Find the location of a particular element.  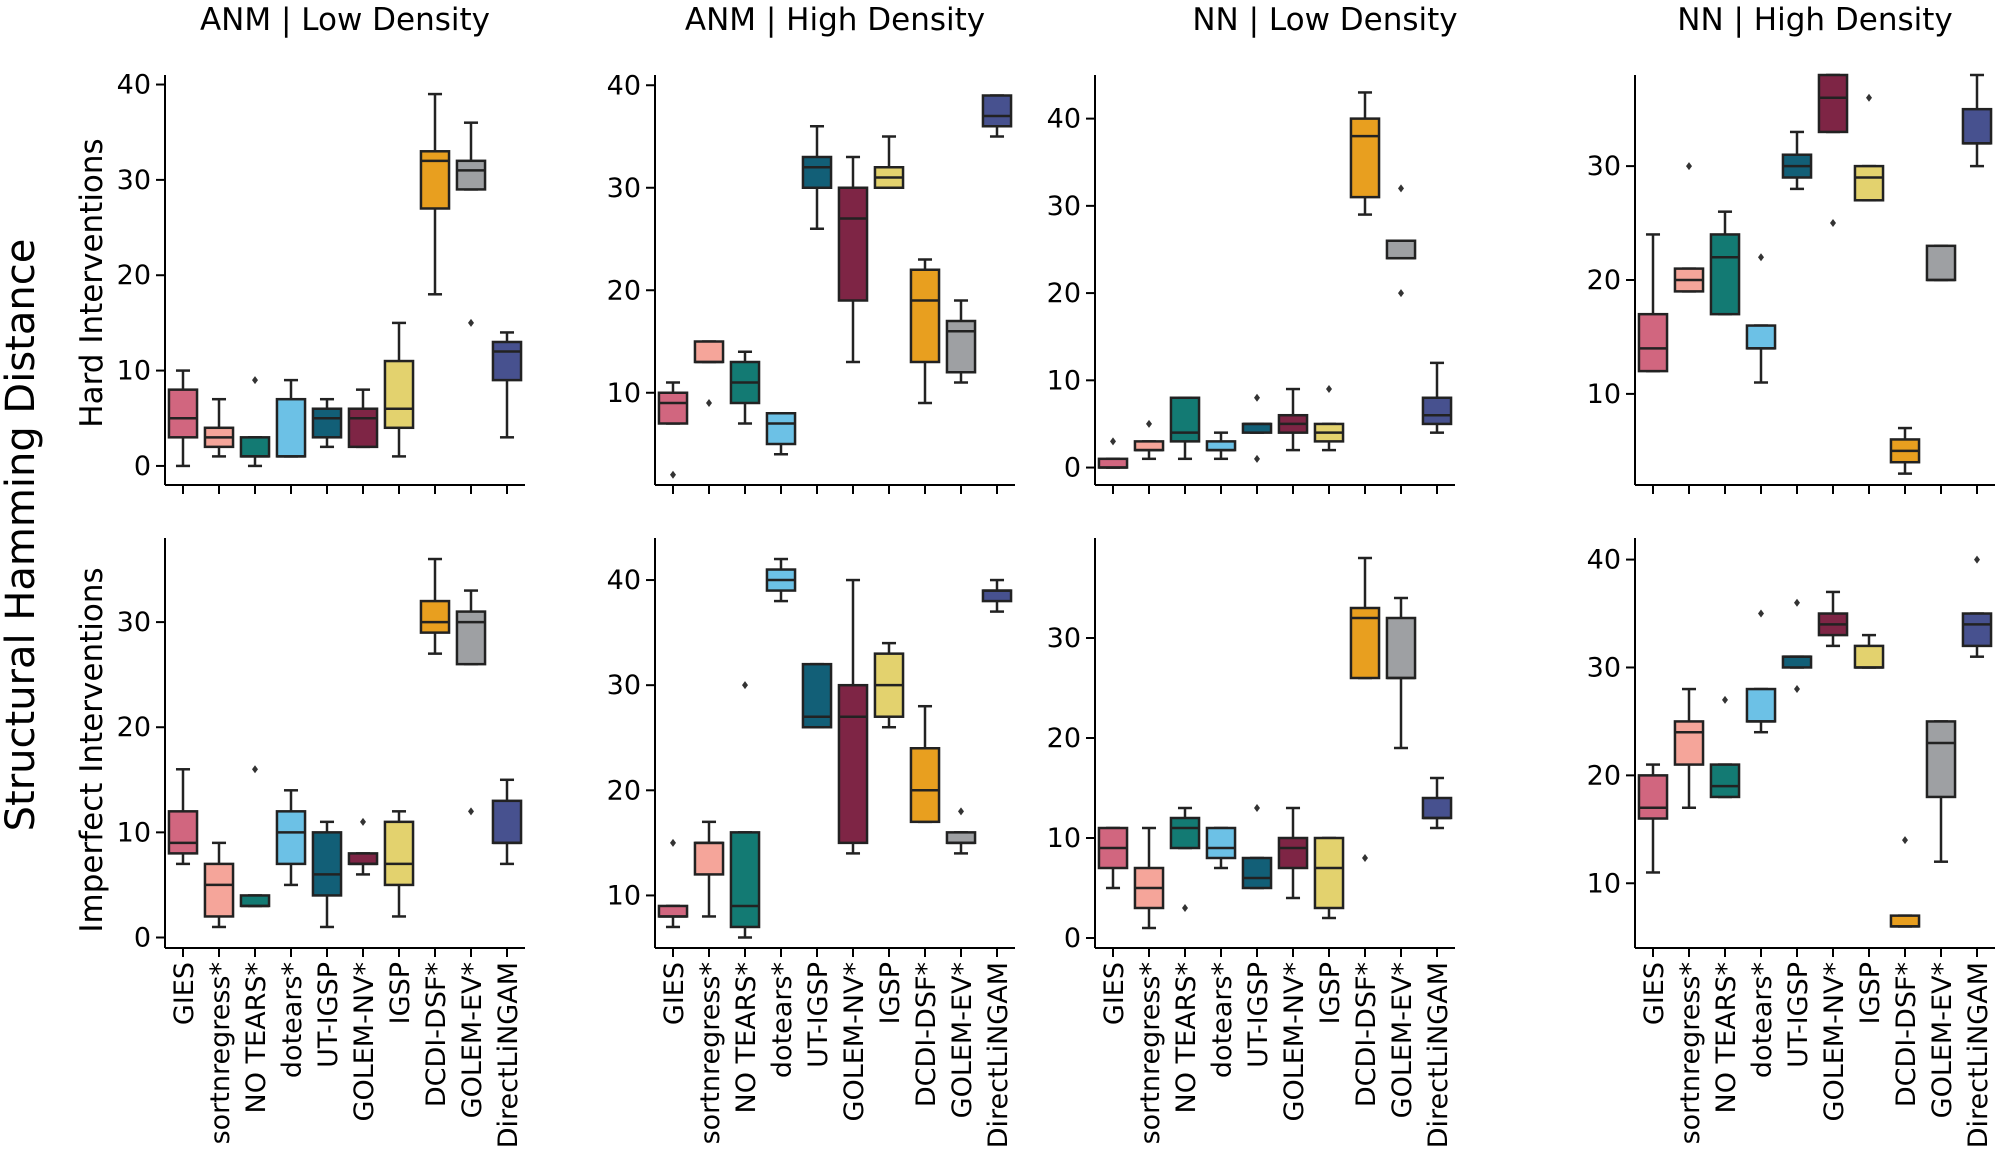

x-tick-label: GIES is located at coordinates (1114, 993).